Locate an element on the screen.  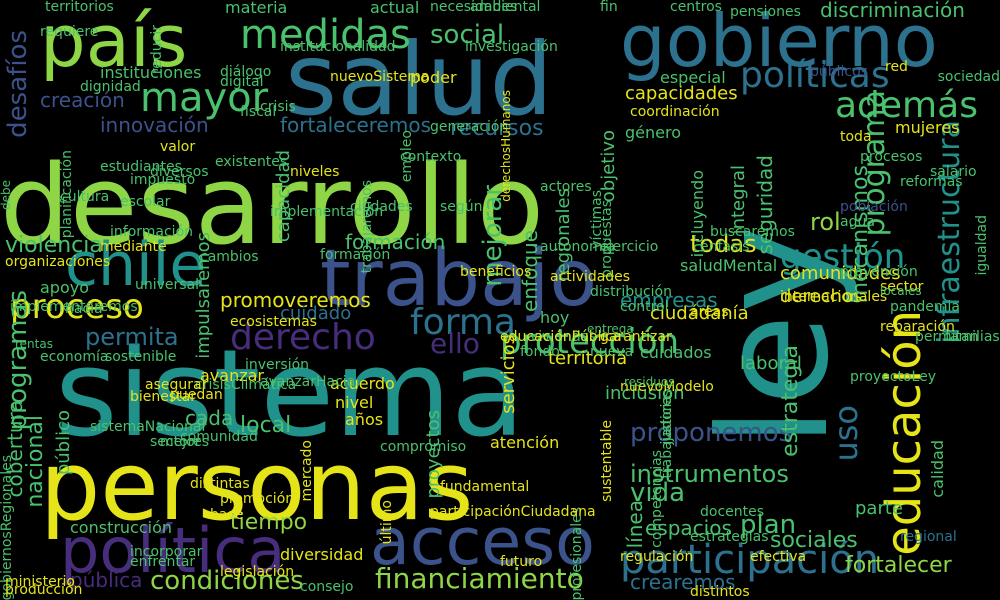
cloud-word: empresas is located at coordinates (669, 300).